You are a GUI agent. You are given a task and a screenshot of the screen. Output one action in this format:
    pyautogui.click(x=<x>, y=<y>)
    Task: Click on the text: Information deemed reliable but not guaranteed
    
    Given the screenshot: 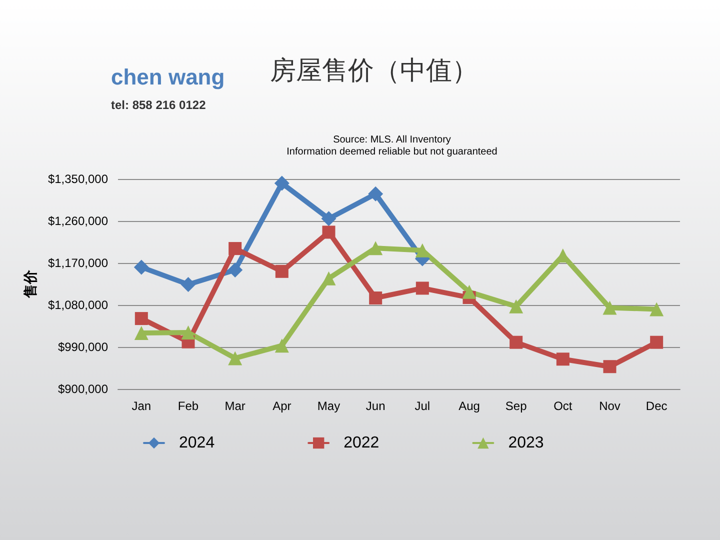 What is the action you would take?
    pyautogui.click(x=392, y=152)
    